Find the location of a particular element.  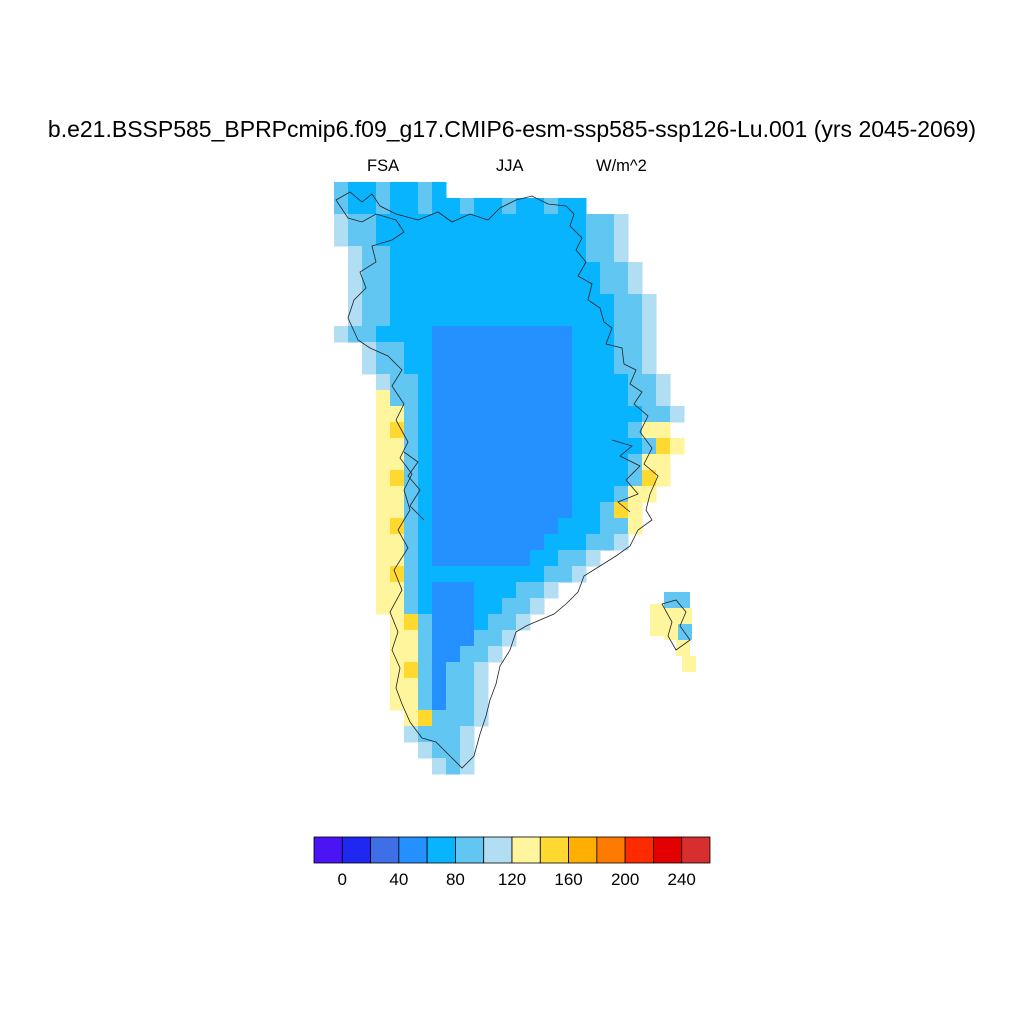

colorbar-tick-label: 80 is located at coordinates (455, 879).